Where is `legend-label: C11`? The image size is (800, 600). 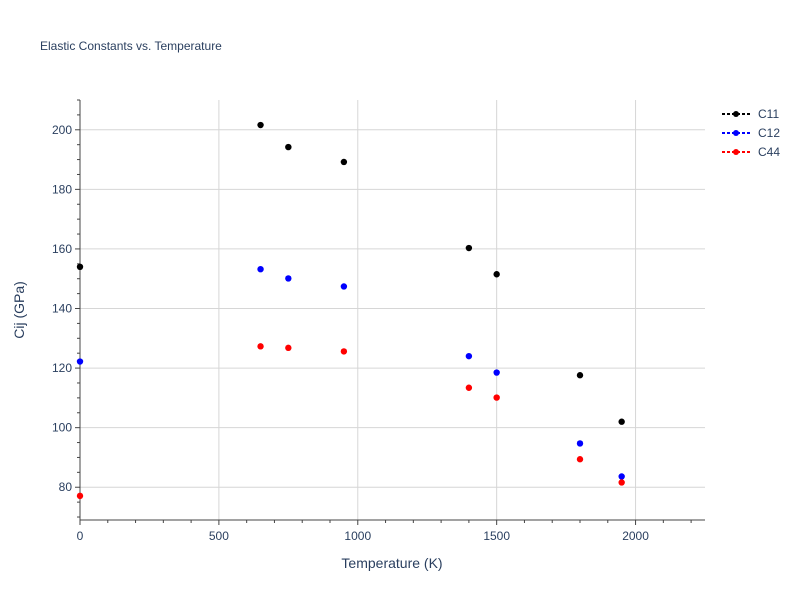 legend-label: C11 is located at coordinates (768, 114).